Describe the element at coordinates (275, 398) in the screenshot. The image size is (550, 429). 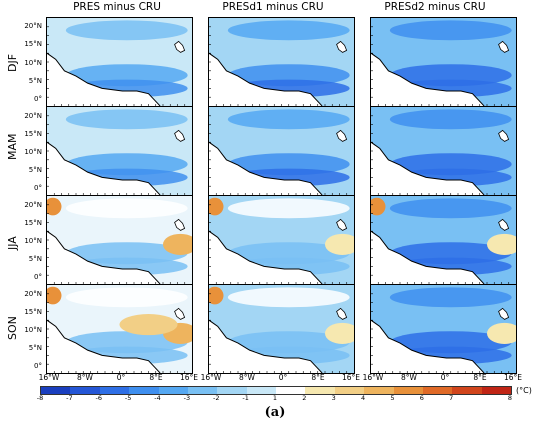
I see `colorbar-label: 1` at that location.